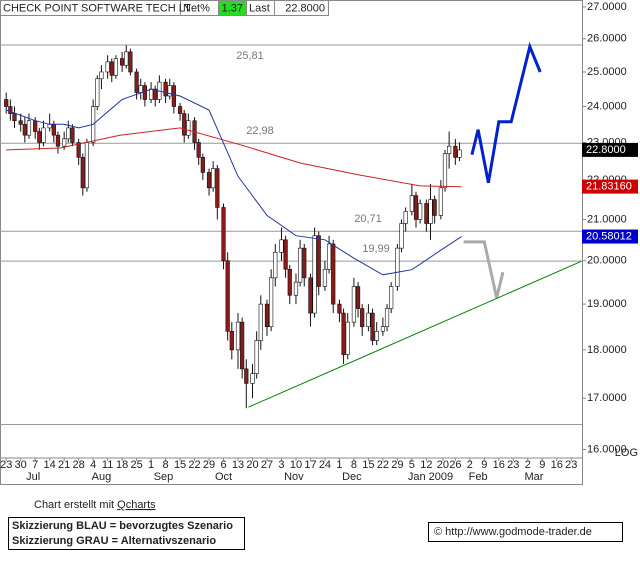 Image resolution: width=640 pixels, height=570 pixels. I want to click on price-marker-label: 21.83160, so click(609, 187).